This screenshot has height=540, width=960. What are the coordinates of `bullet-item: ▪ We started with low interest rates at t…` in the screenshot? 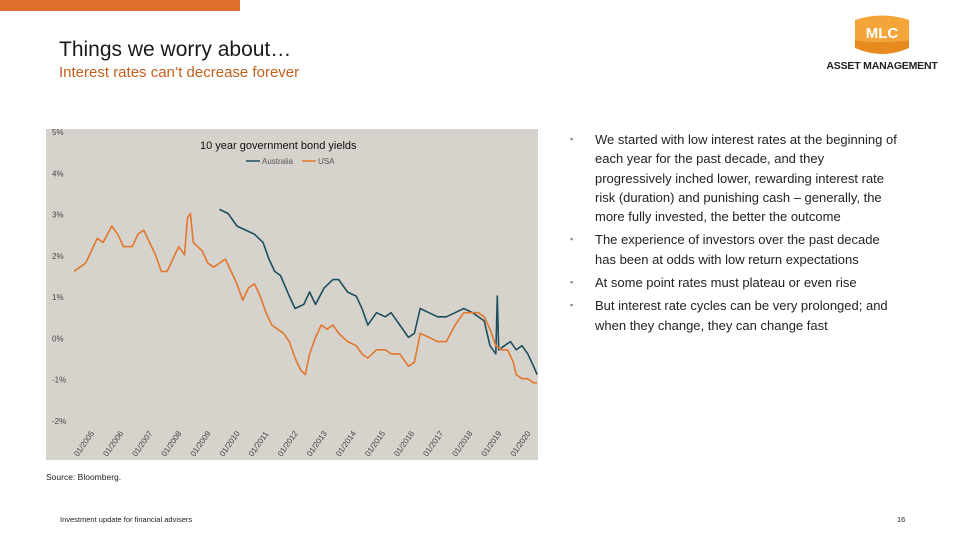 It's located at (735, 178).